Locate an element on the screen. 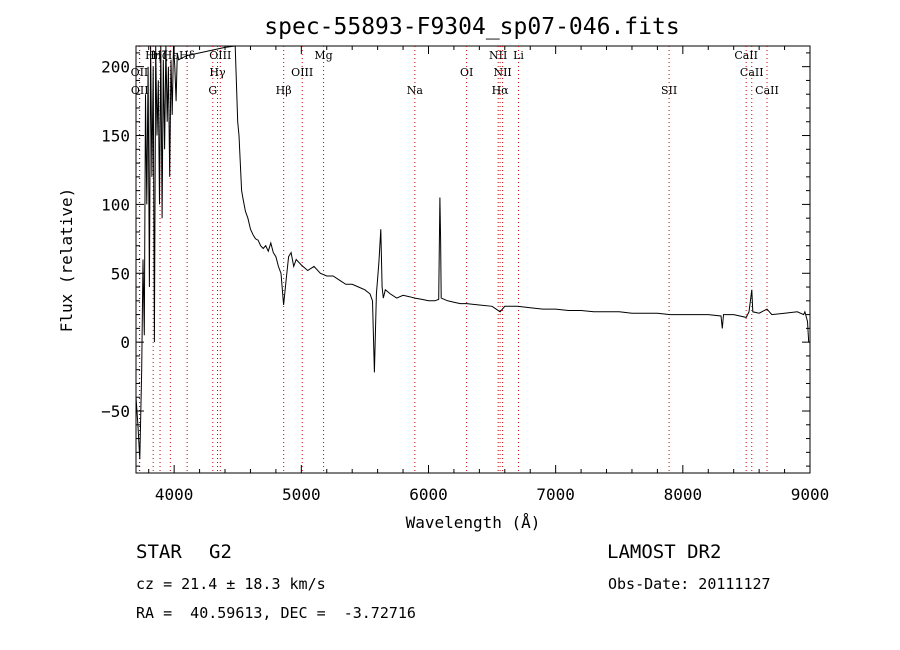 The image size is (900, 650). y-tick-label: 0 is located at coordinates (125, 342).